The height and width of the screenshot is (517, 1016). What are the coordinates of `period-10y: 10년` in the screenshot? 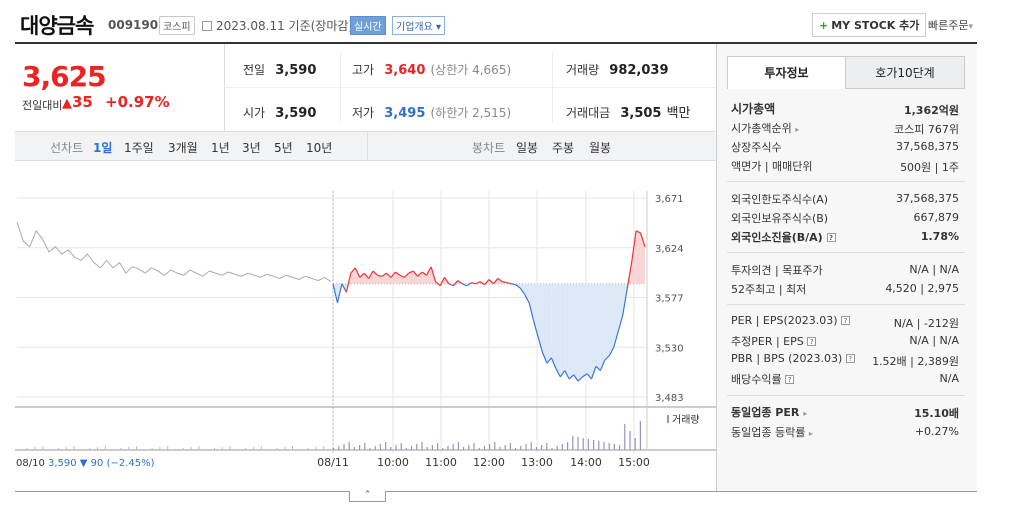 It's located at (319, 148).